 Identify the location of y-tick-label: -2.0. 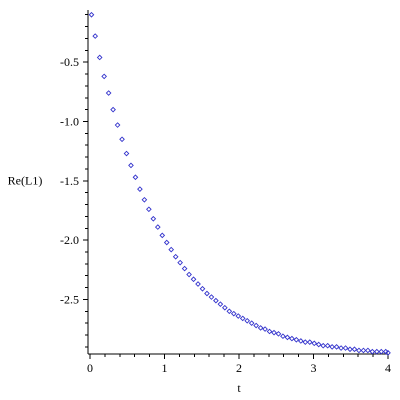
(69, 240).